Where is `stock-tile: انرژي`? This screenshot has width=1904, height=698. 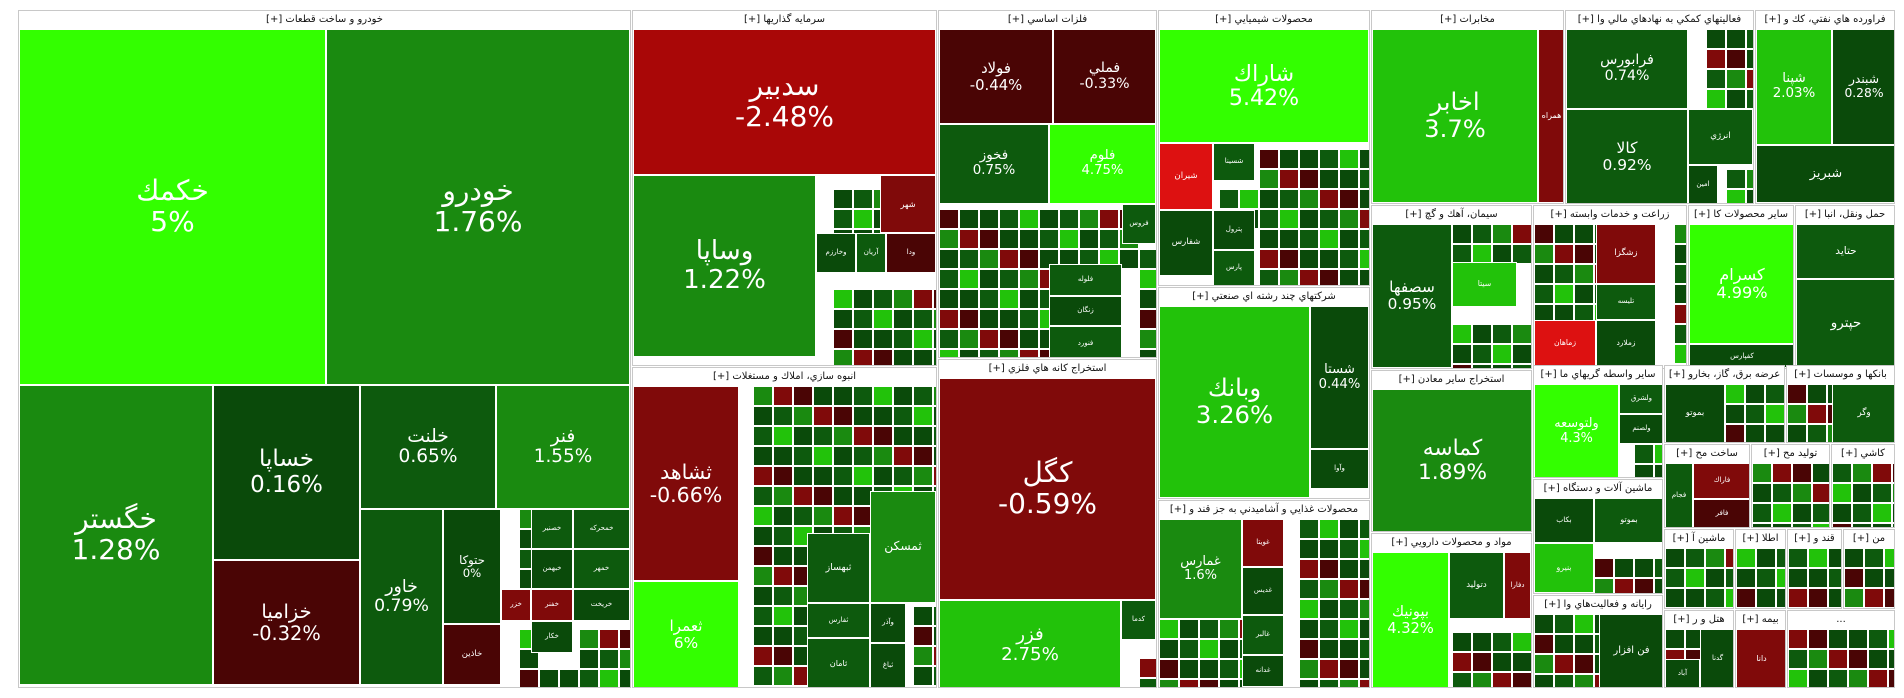
stock-tile: انرژي is located at coordinates (1720, 137).